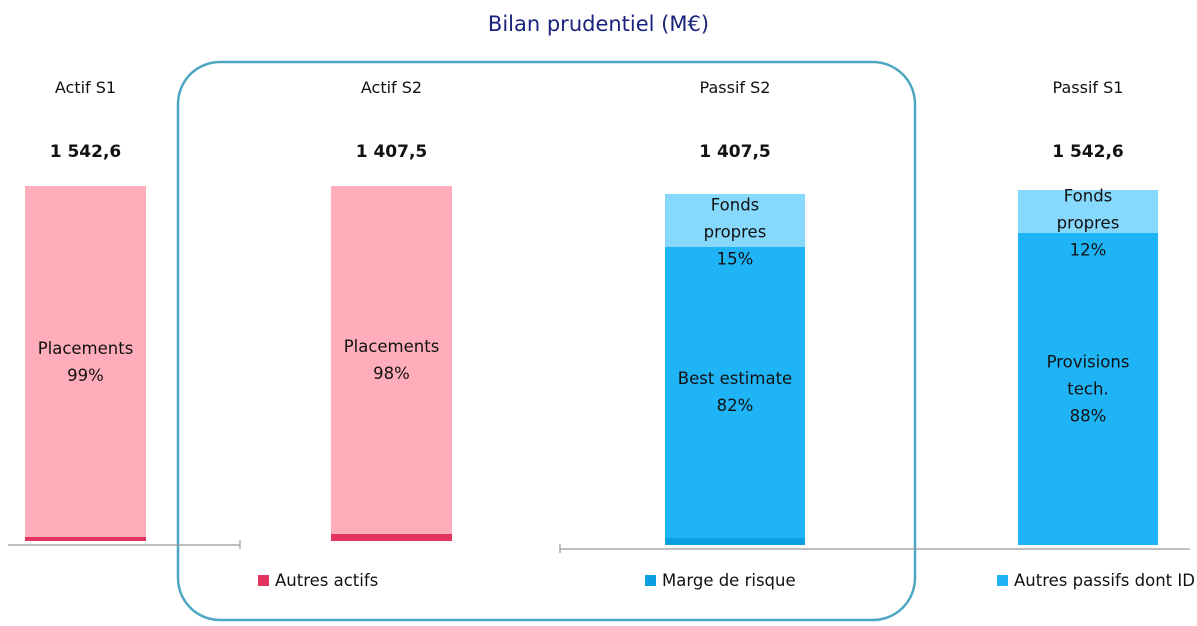 This screenshot has width=1197, height=626. I want to click on legend-label: Marge de risque, so click(729, 580).